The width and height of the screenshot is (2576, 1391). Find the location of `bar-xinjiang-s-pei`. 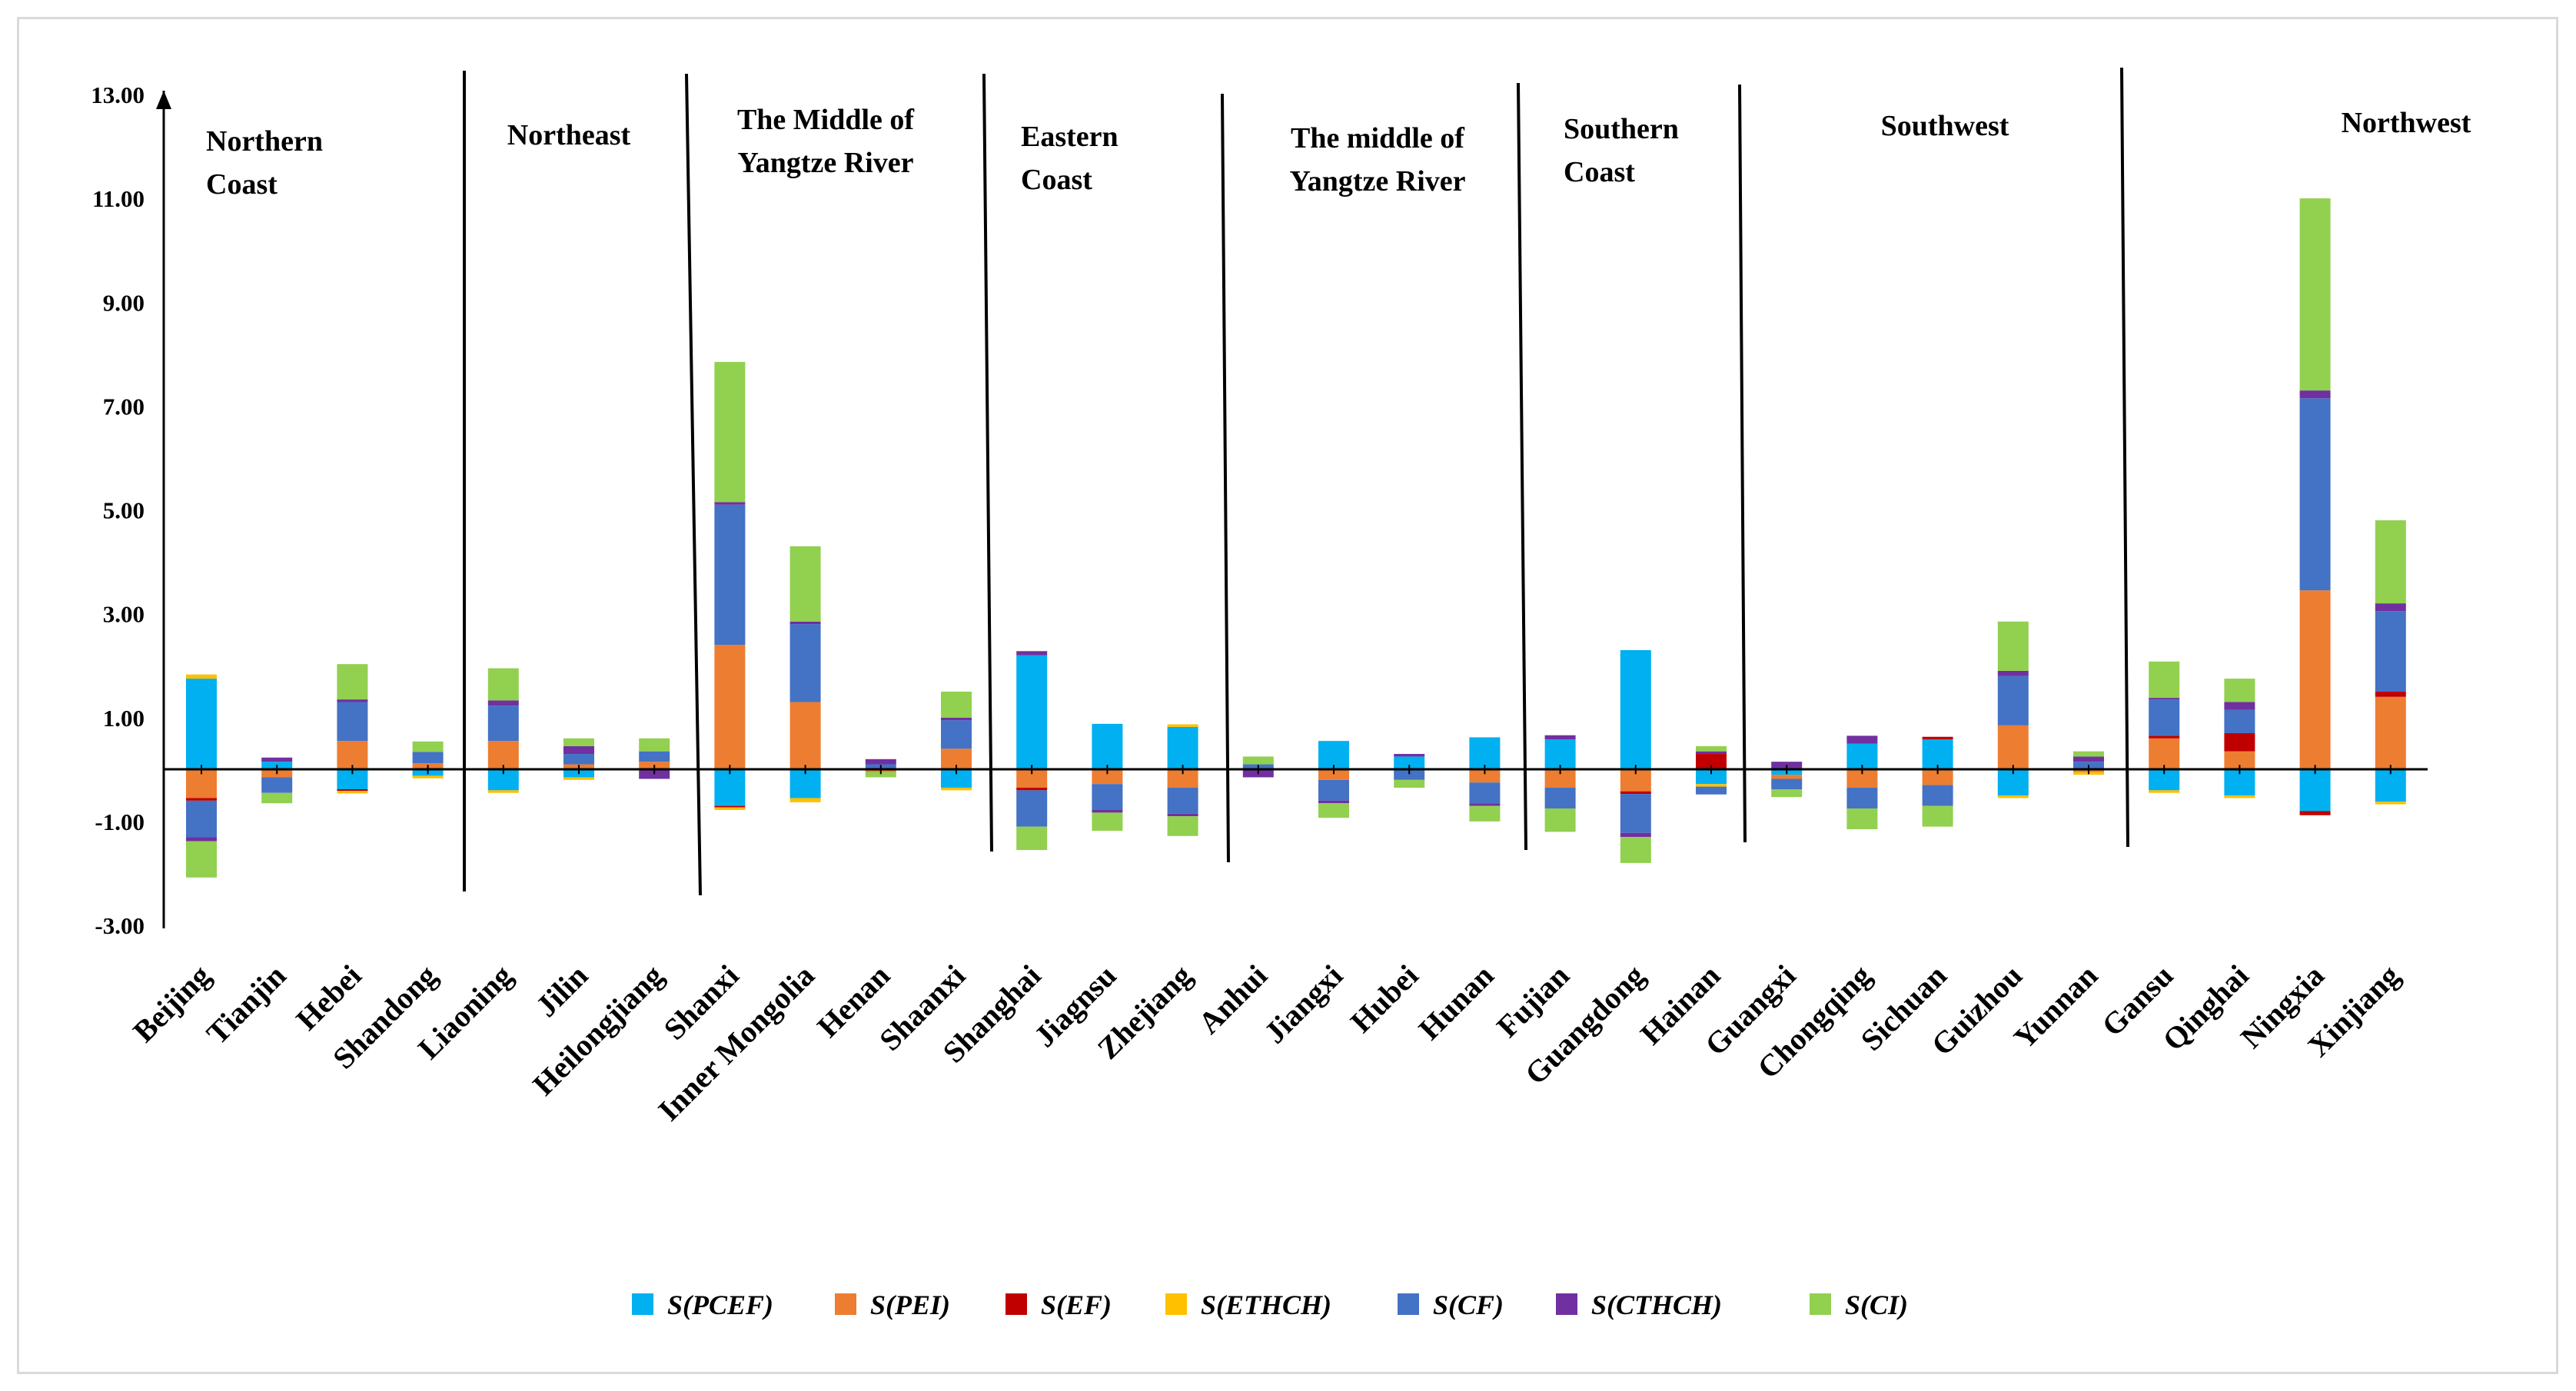

bar-xinjiang-s-pei is located at coordinates (2390, 733).